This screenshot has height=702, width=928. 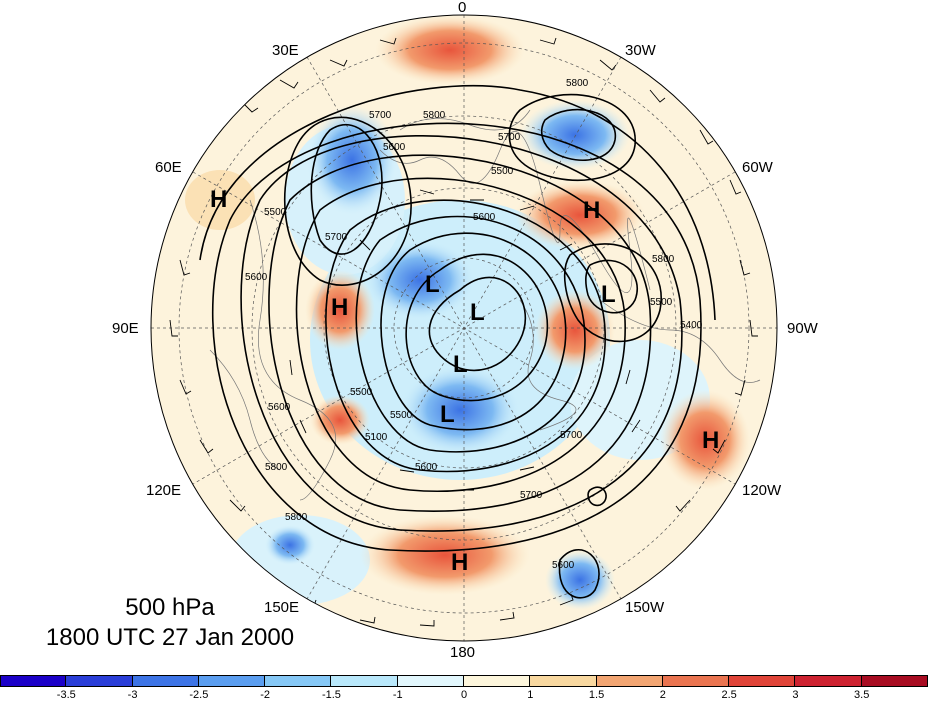 What do you see at coordinates (462, 8) in the screenshot?
I see `lon-label-0: 0` at bounding box center [462, 8].